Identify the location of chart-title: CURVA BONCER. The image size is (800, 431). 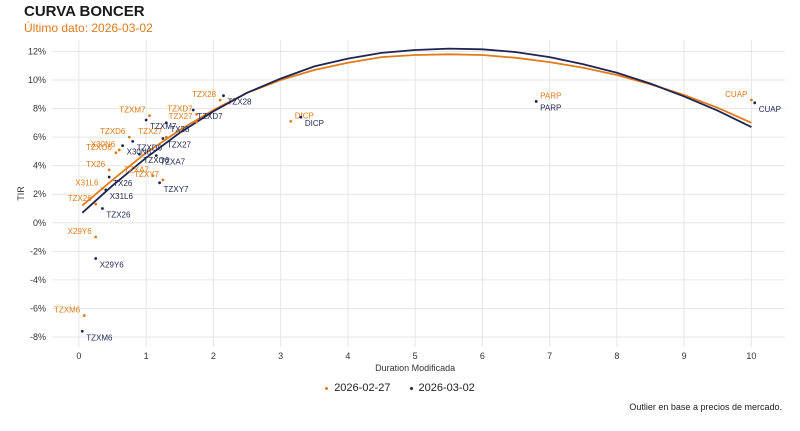
(84, 11).